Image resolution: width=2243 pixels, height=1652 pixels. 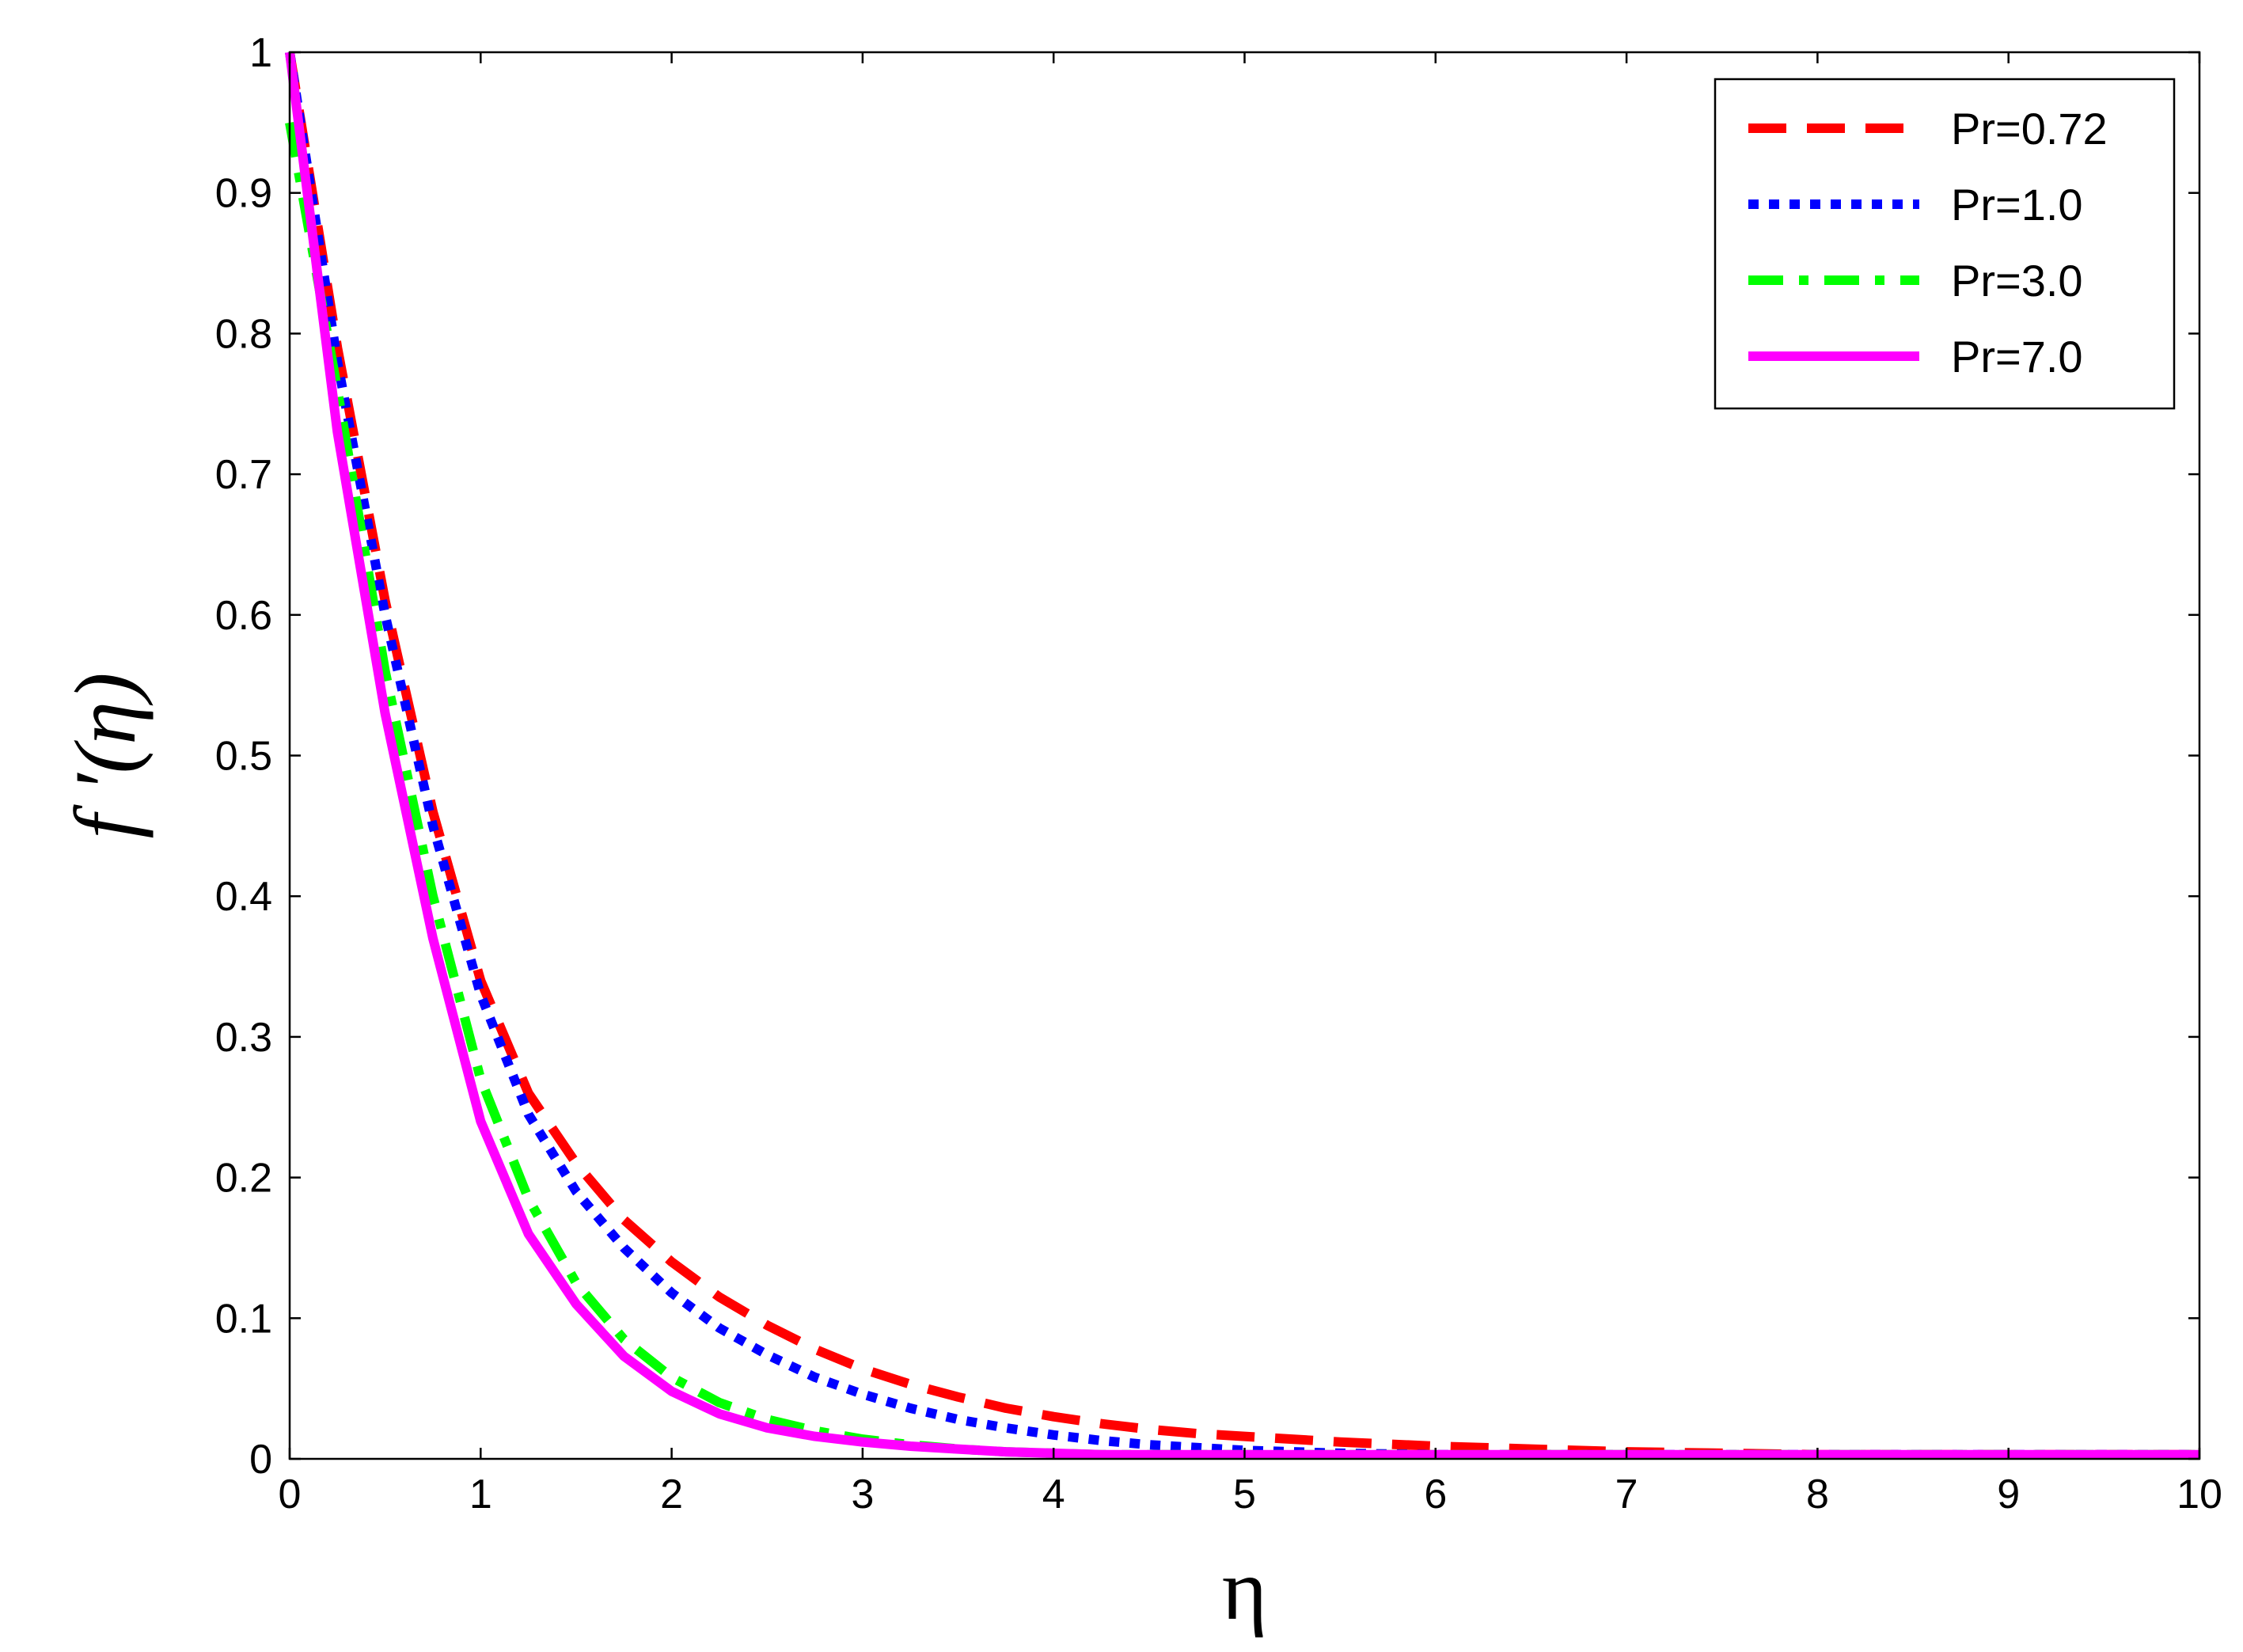 I want to click on y-tick-label: 0, so click(x=260, y=1460).